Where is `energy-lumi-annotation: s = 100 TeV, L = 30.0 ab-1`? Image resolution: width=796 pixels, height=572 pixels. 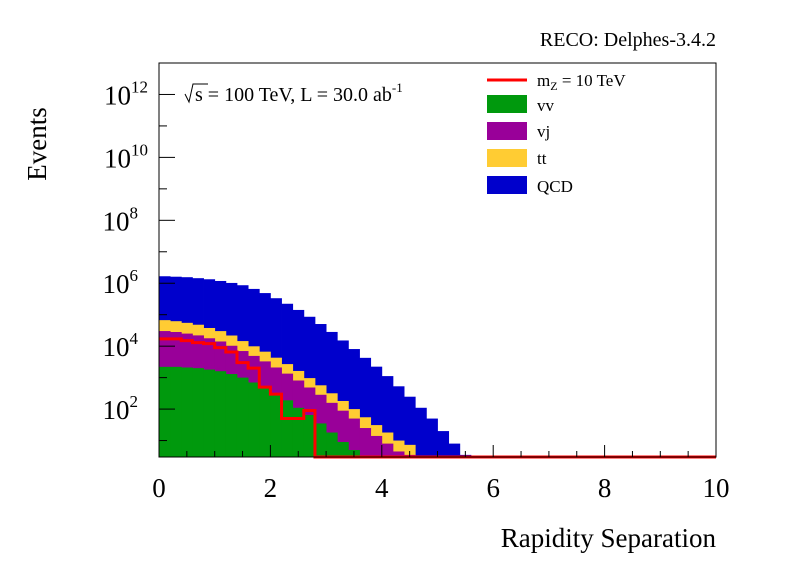 energy-lumi-annotation: s = 100 TeV, L = 30.0 ab-1 is located at coordinates (293, 93).